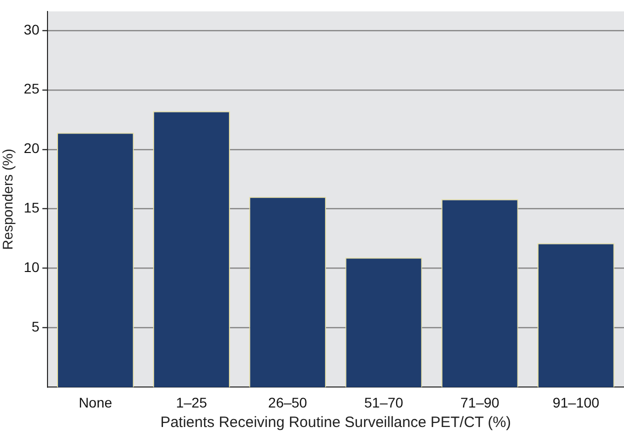 Image resolution: width=624 pixels, height=432 pixels. What do you see at coordinates (32, 208) in the screenshot?
I see `y-tick-label: 15` at bounding box center [32, 208].